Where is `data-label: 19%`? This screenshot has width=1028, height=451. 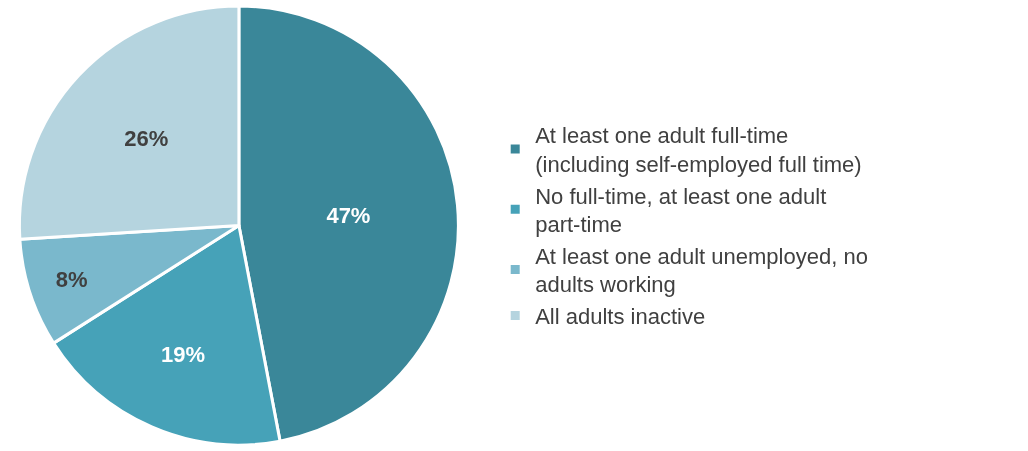 data-label: 19% is located at coordinates (183, 354).